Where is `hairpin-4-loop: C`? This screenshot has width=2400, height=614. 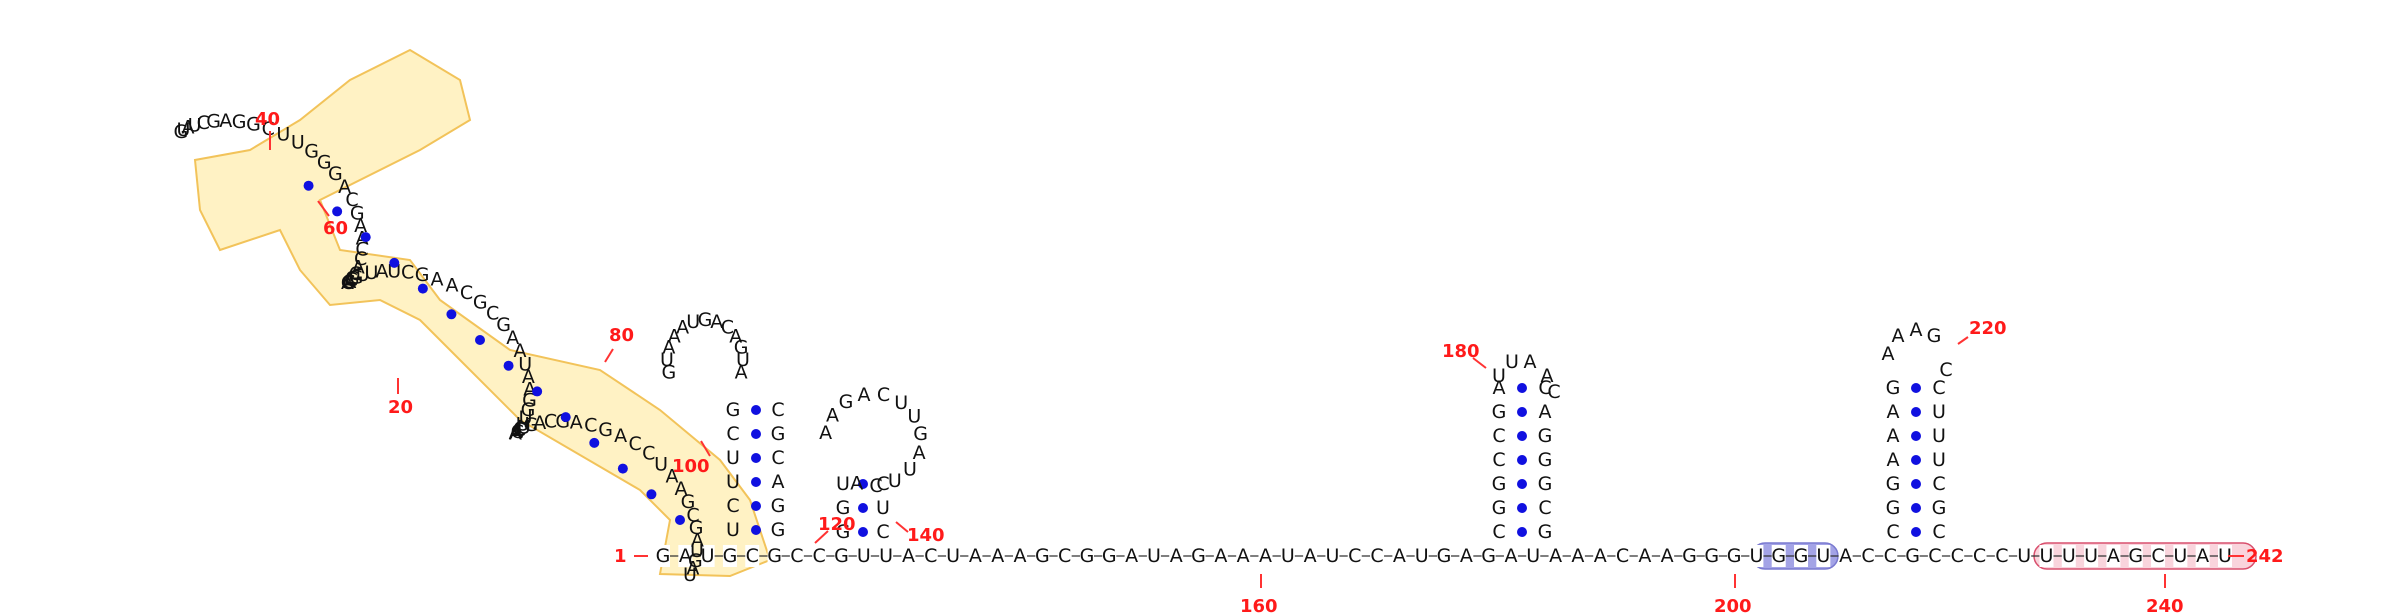 hairpin-4-loop: C is located at coordinates (875, 486).